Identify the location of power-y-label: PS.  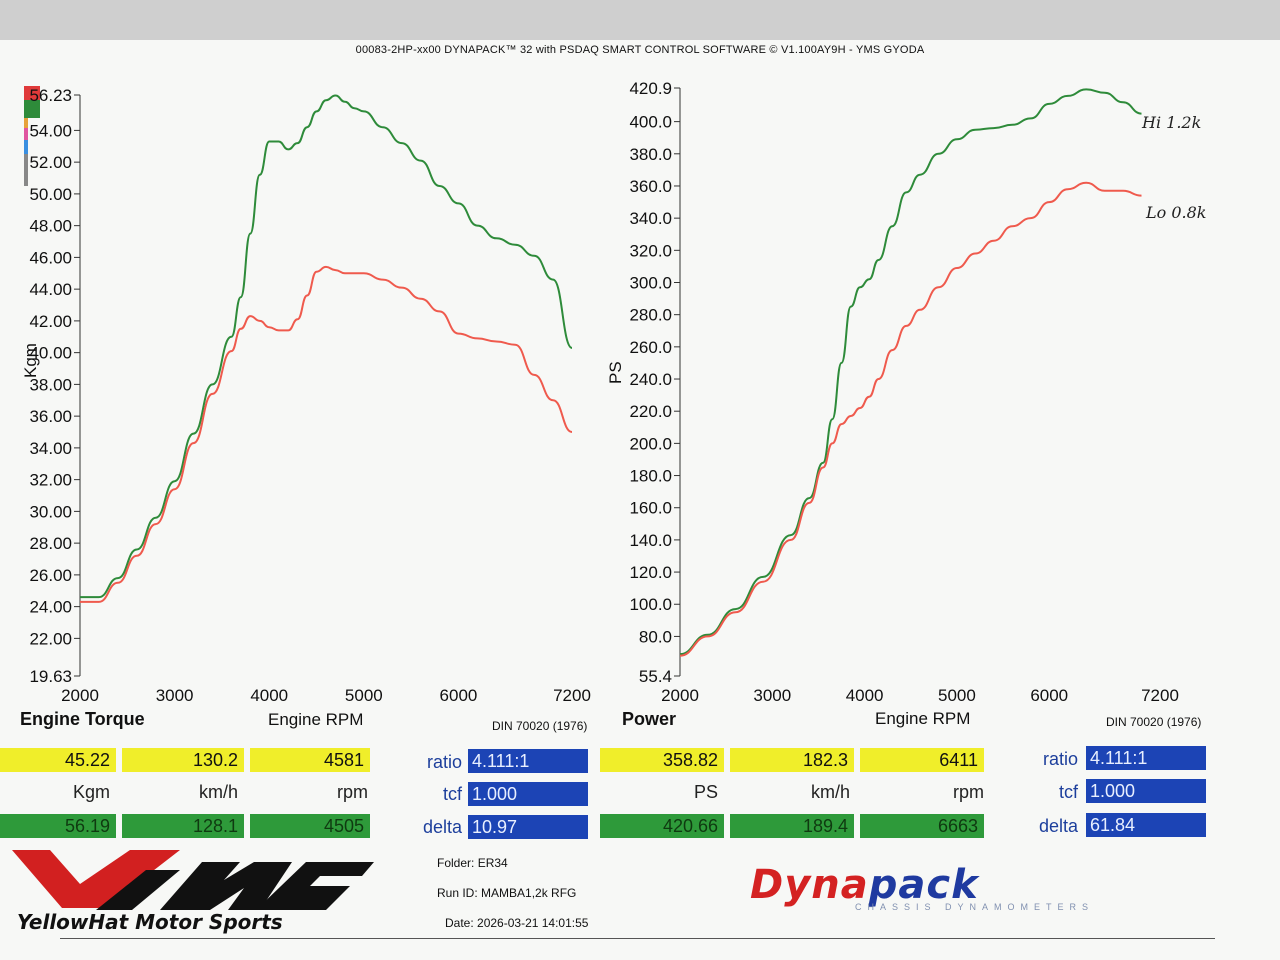
(615, 372).